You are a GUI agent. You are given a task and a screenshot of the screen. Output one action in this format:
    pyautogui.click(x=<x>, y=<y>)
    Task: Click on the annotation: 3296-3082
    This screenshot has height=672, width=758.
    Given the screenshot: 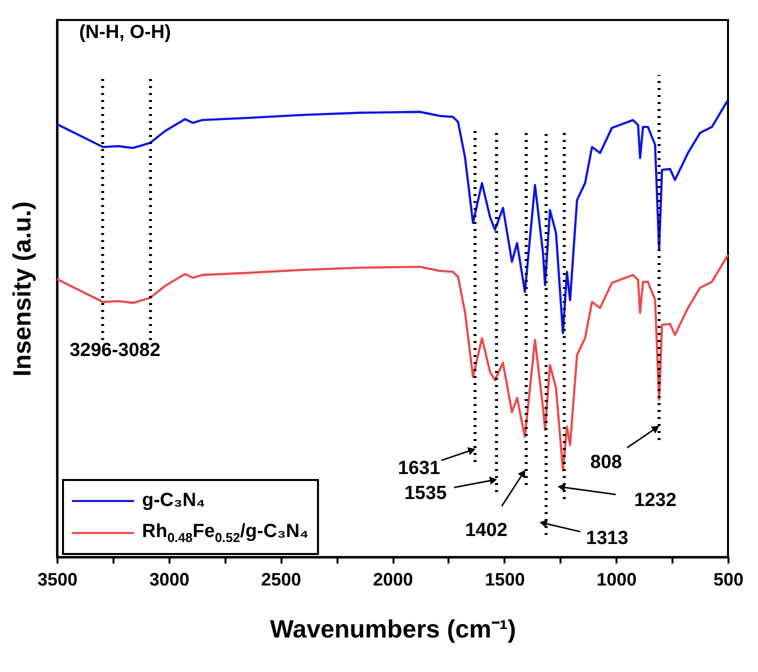 What is the action you would take?
    pyautogui.click(x=115, y=350)
    